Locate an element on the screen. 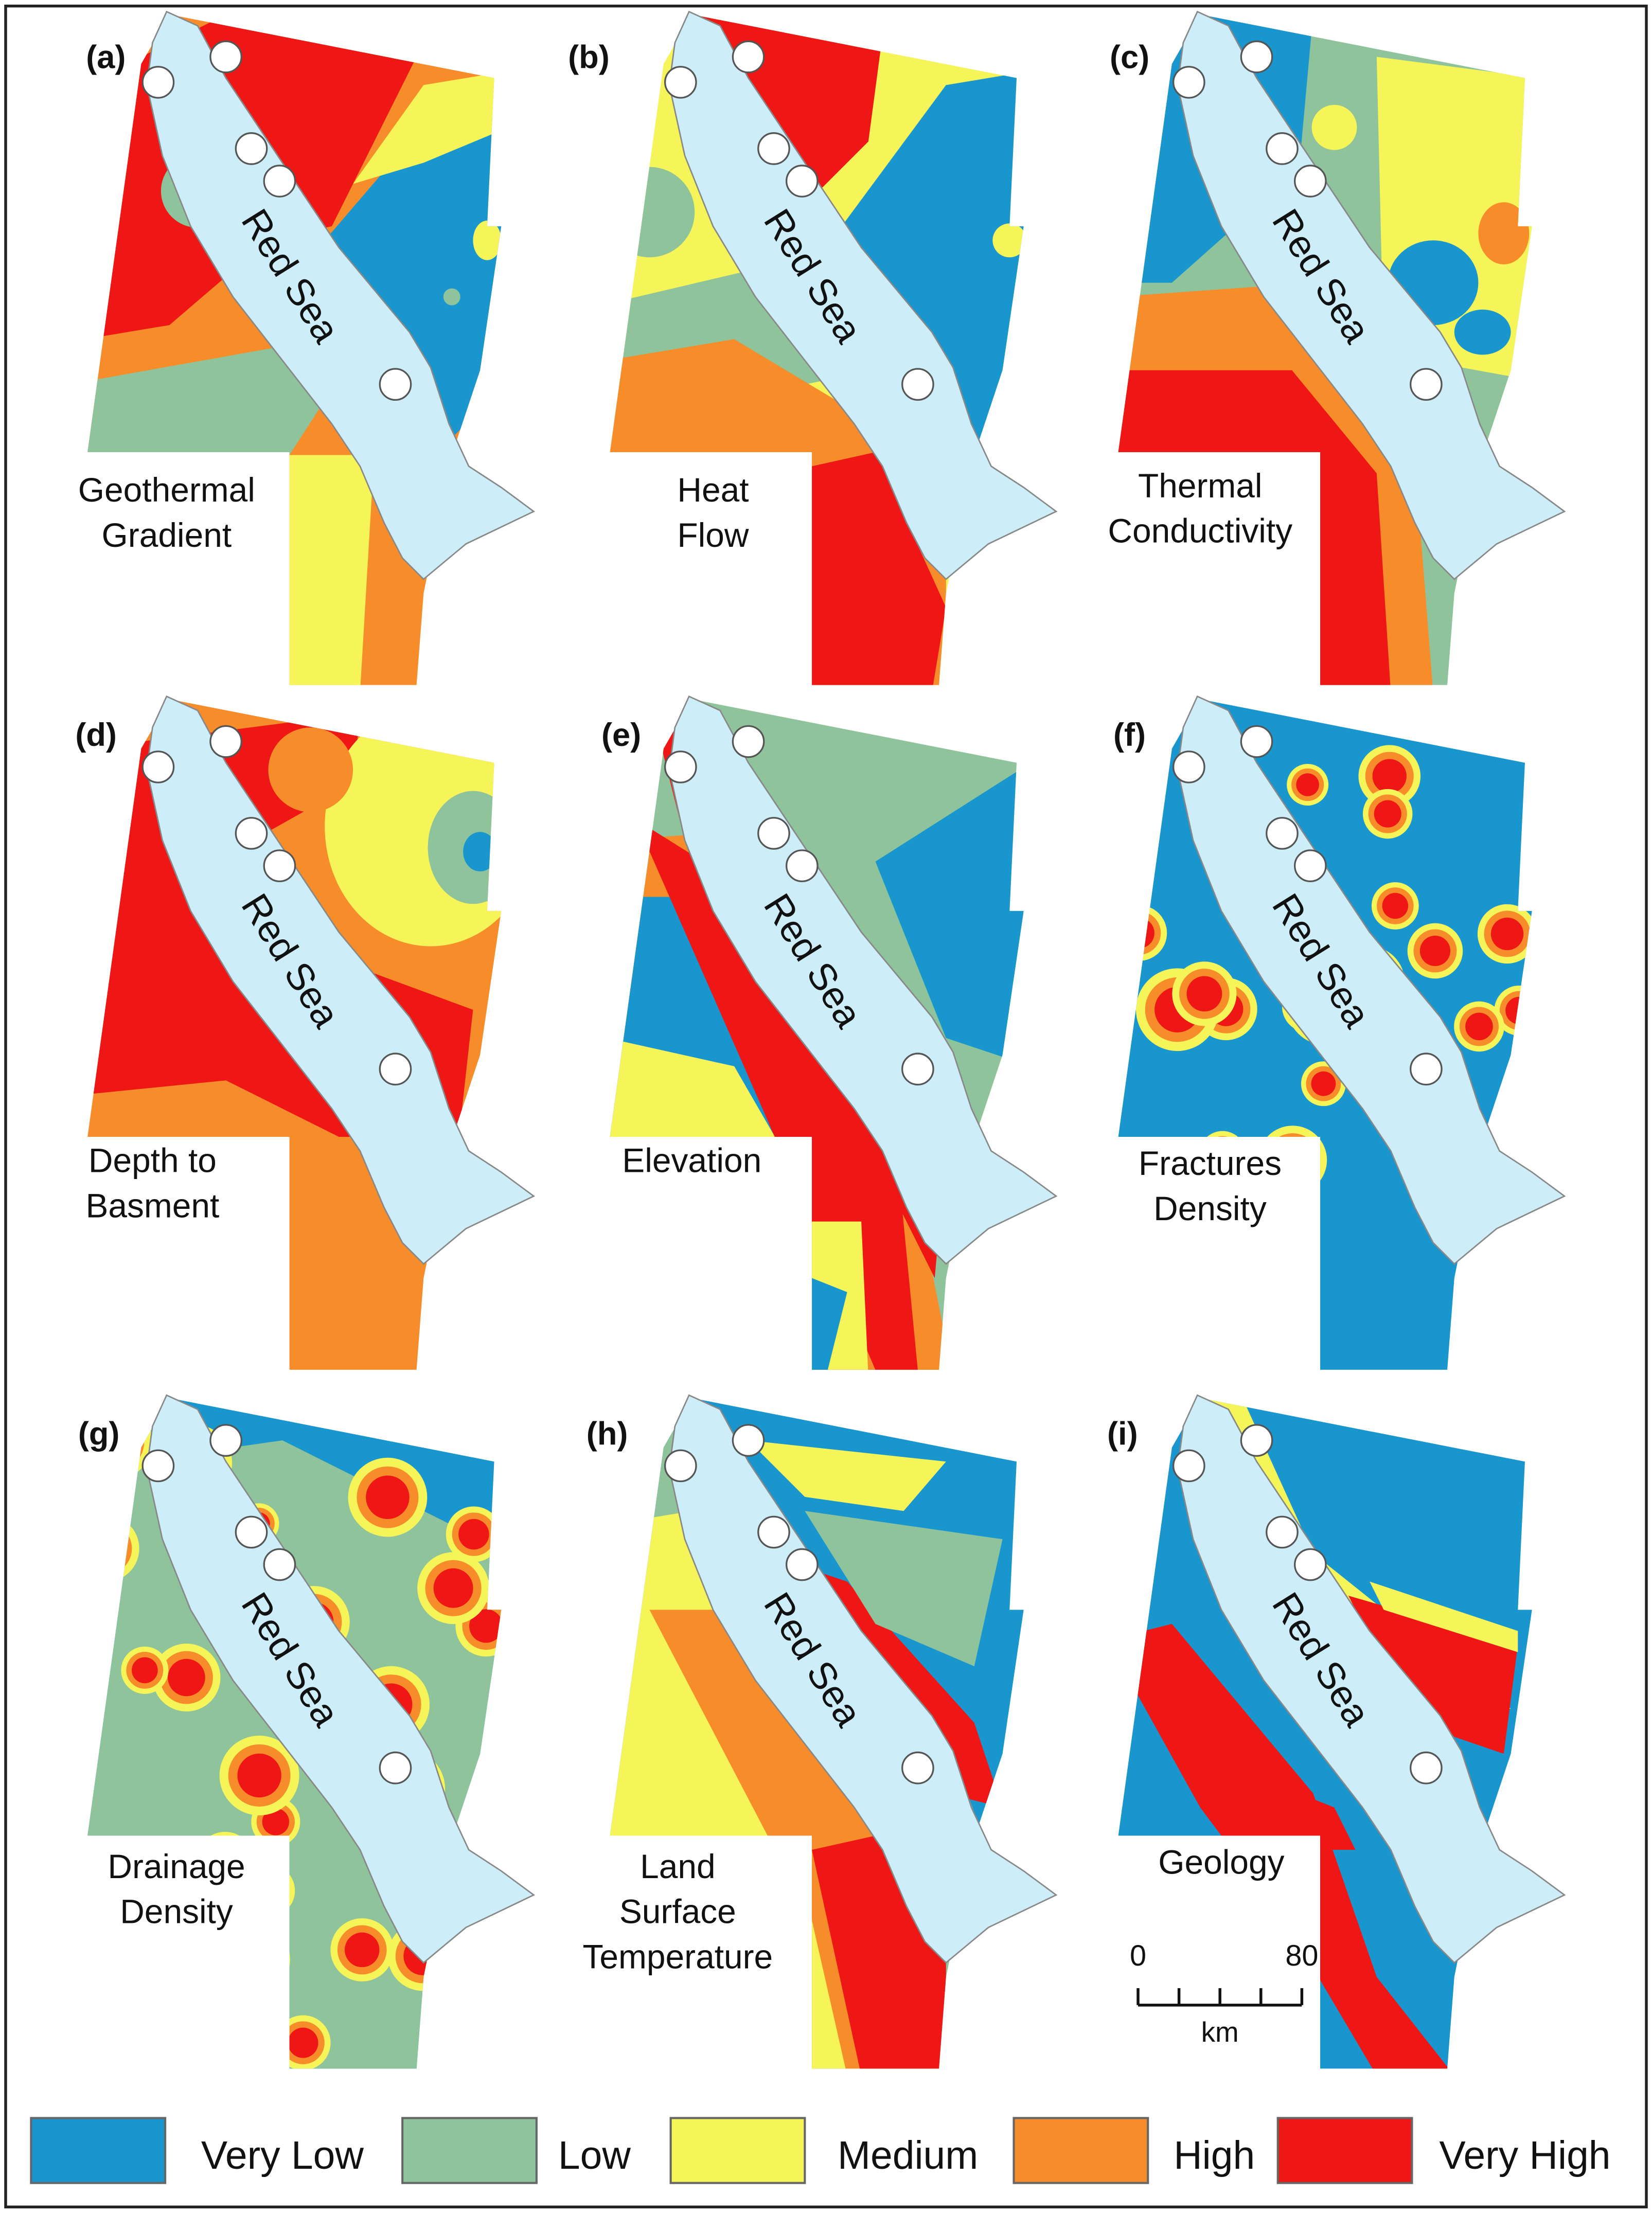 This screenshot has width=1652, height=2213. scale-bar: 0 80 km is located at coordinates (1224, 1993).